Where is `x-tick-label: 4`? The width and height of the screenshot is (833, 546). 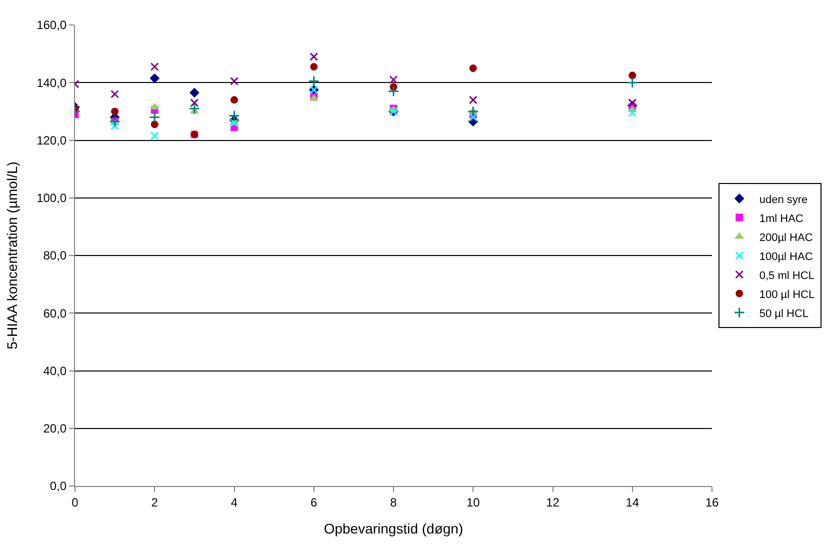
x-tick-label: 4 is located at coordinates (234, 502).